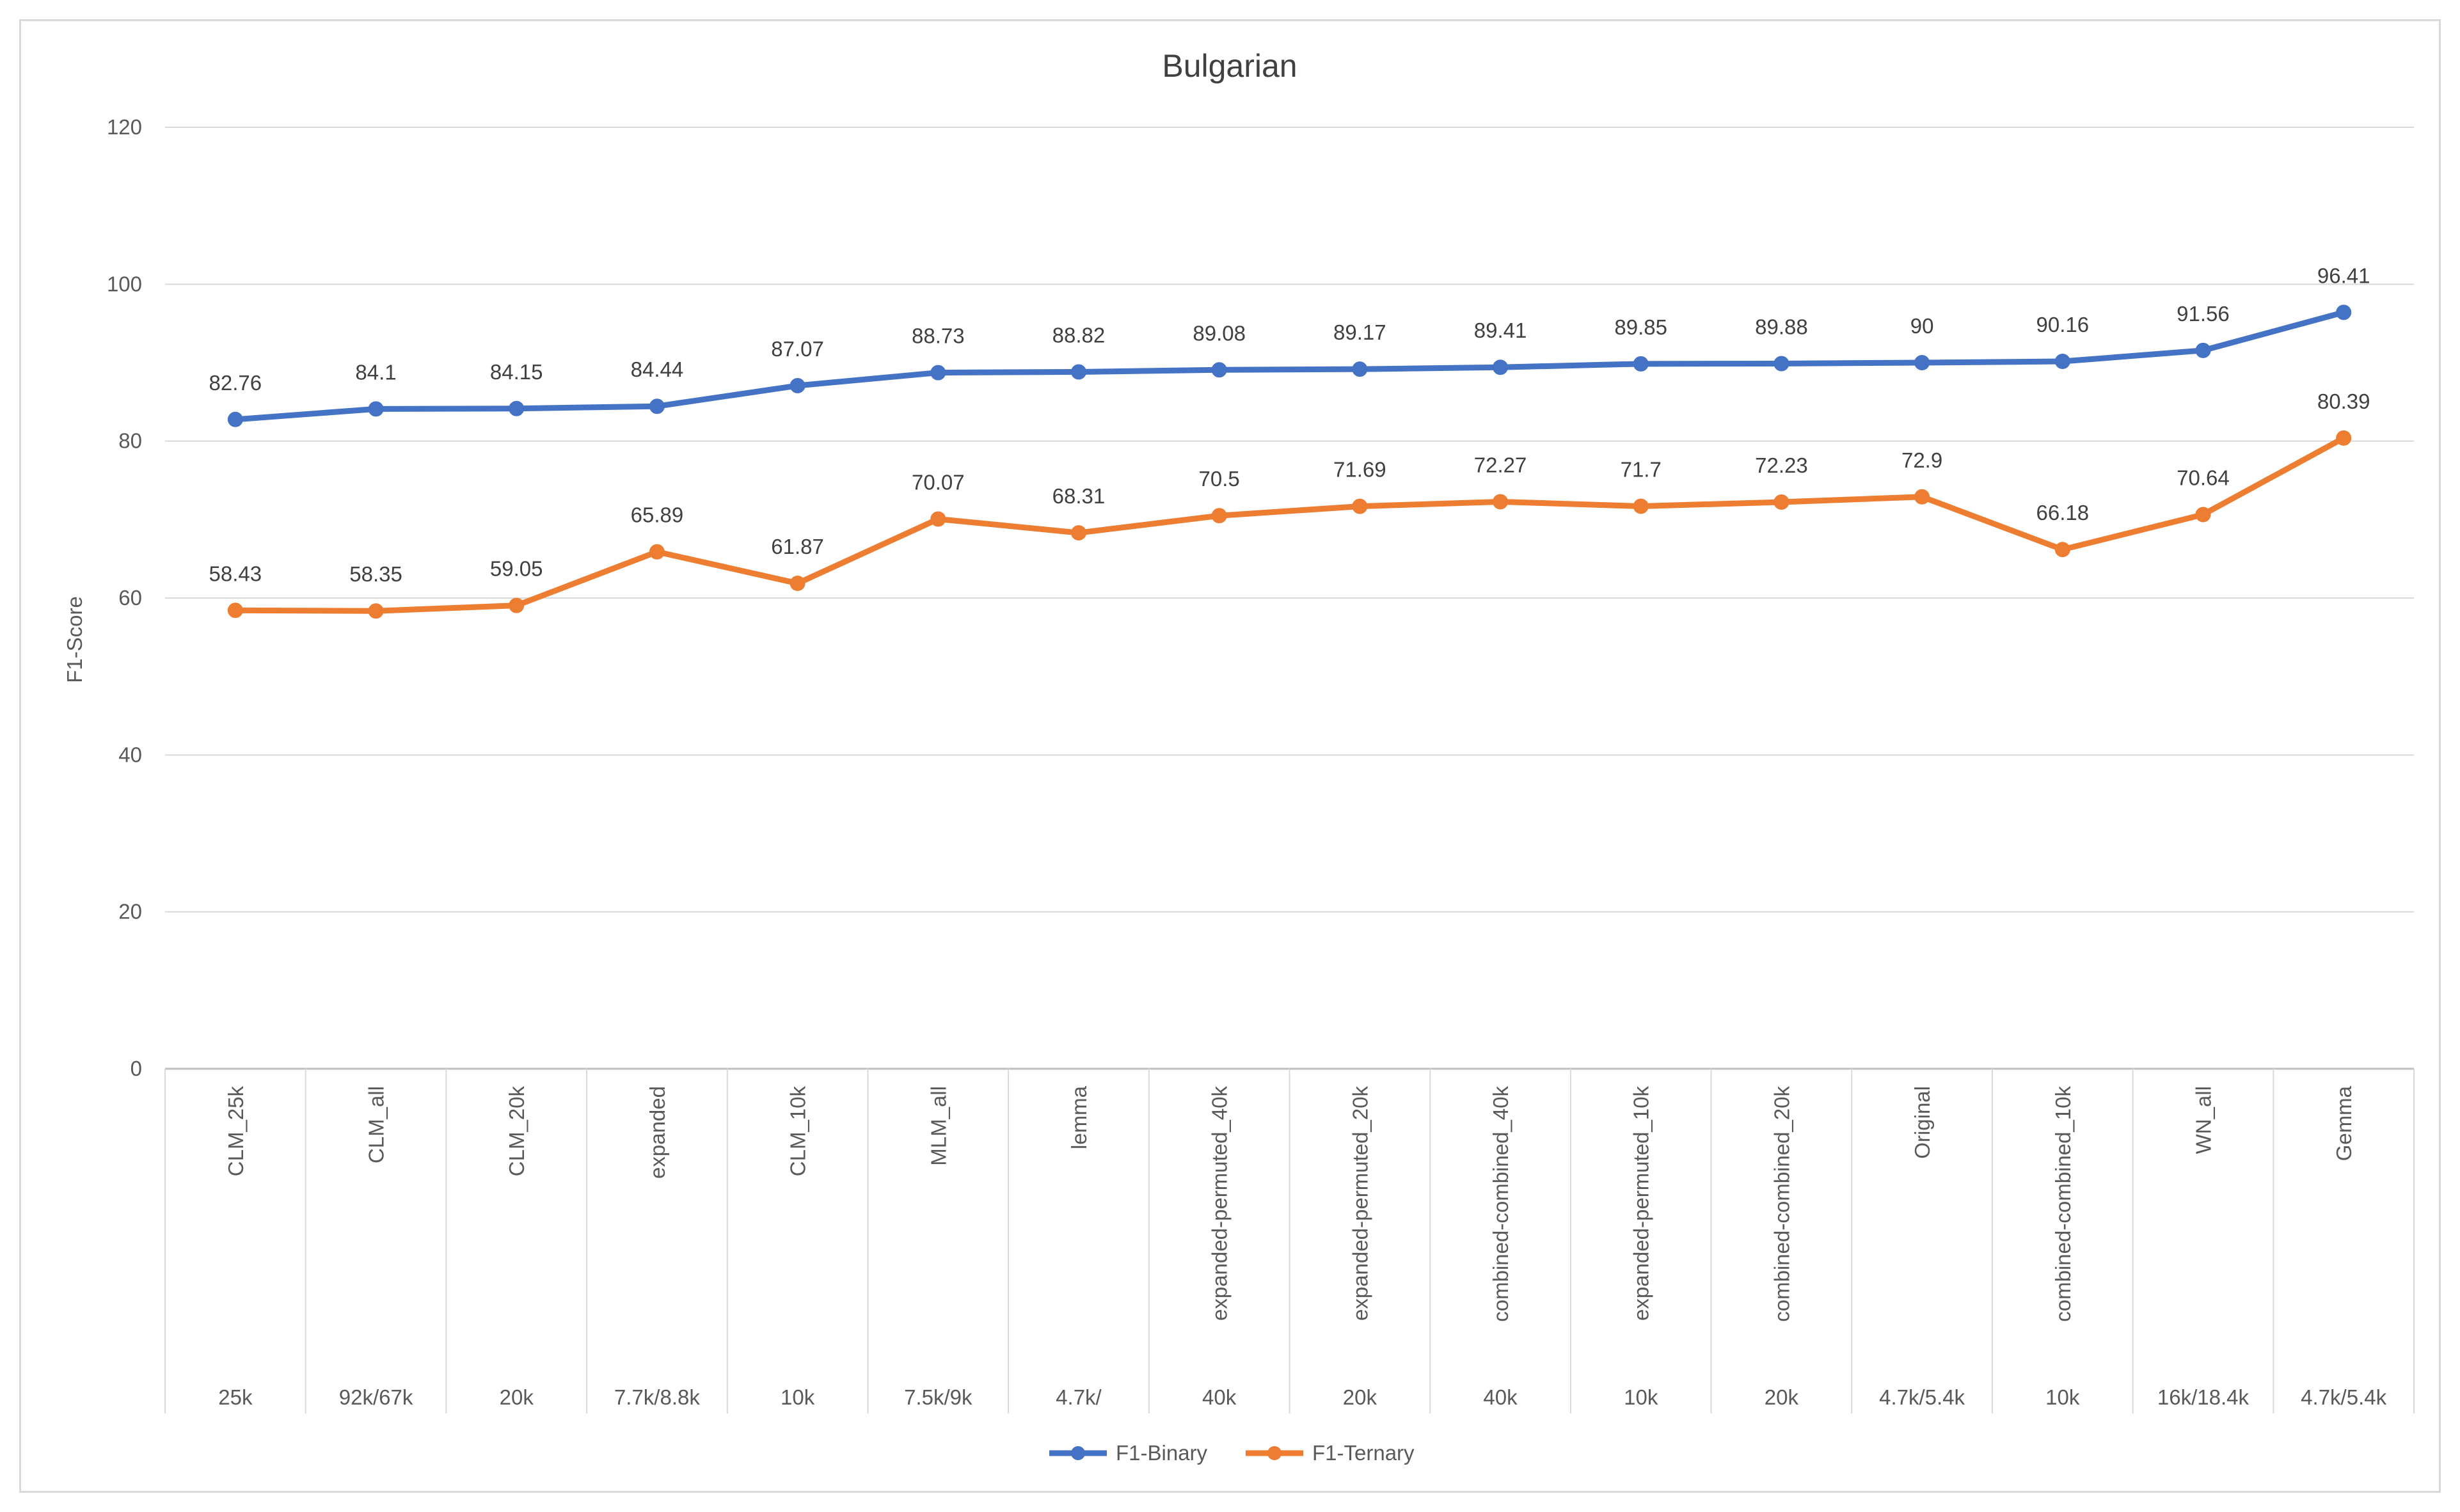 The image size is (2460, 1512). I want to click on data-label: 88.82, so click(1079, 335).